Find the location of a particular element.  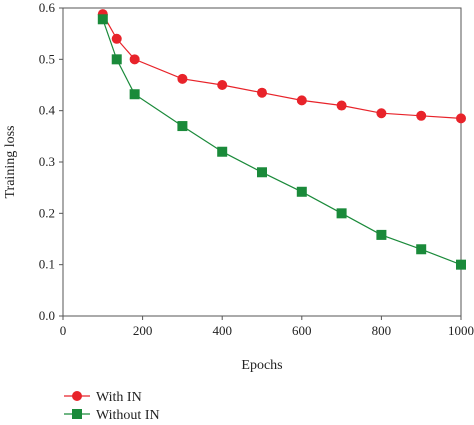

y-tick-label: 0.1 is located at coordinates (47, 264).